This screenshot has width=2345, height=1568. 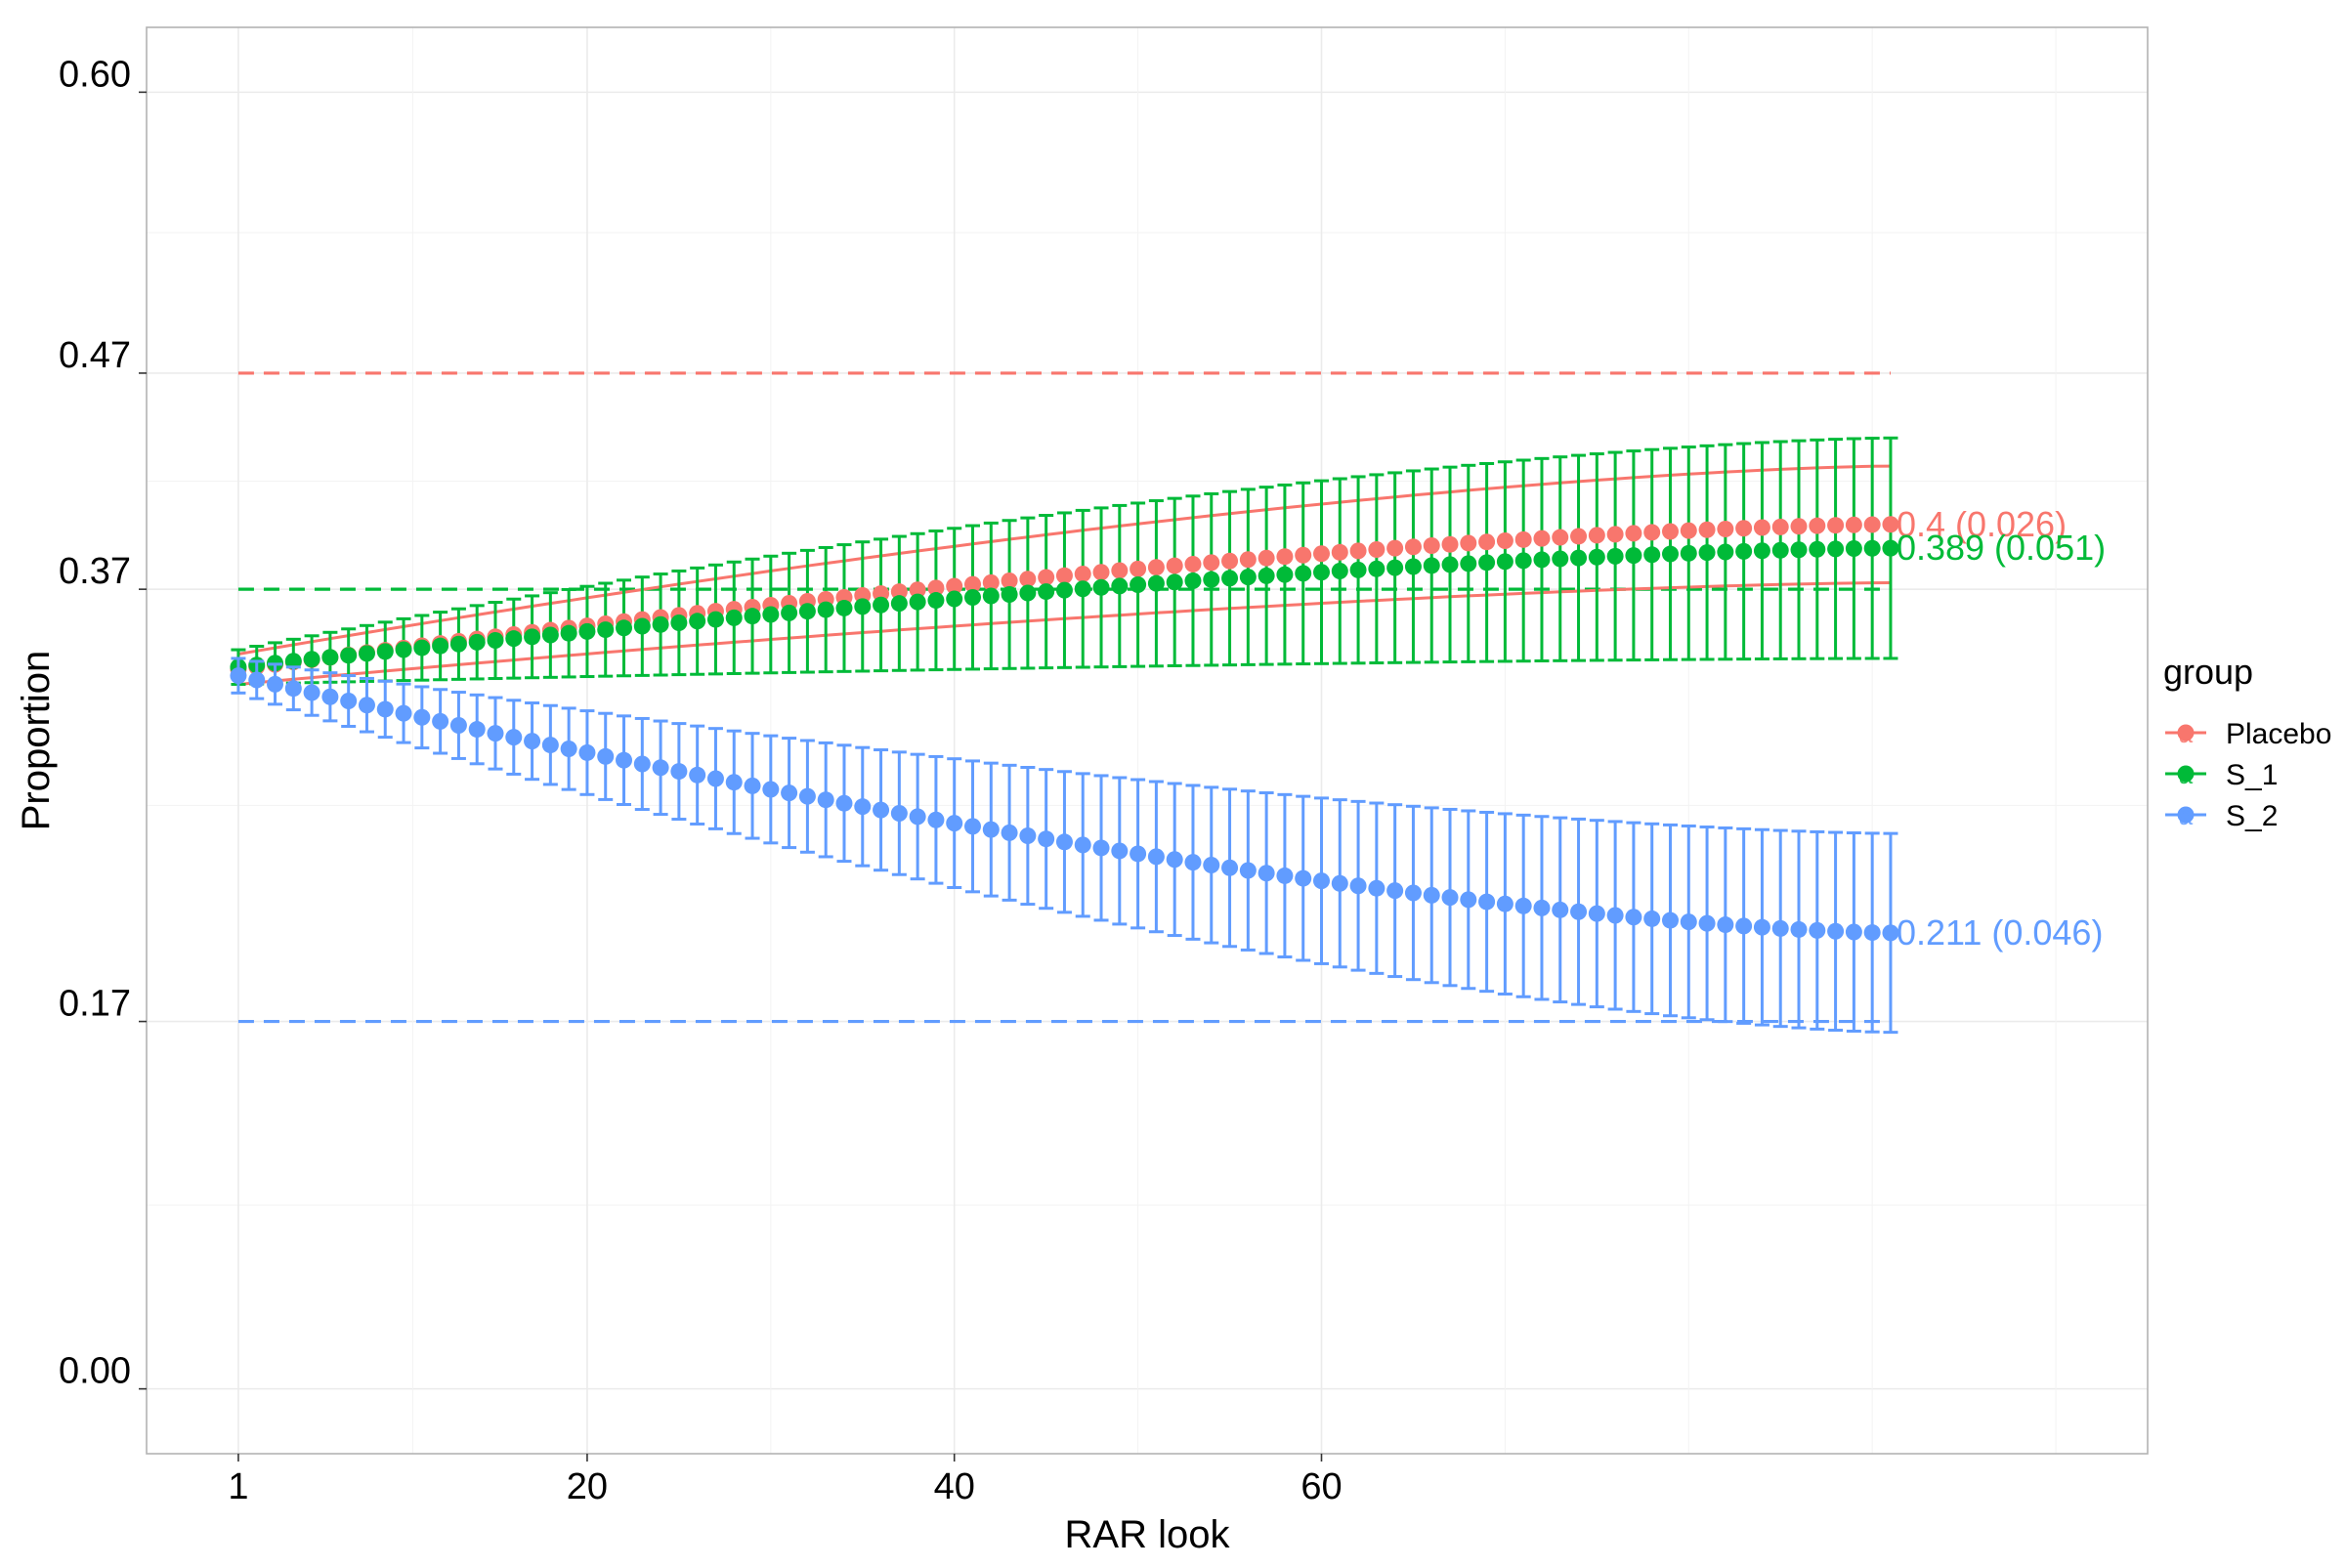 What do you see at coordinates (1148, 1534) in the screenshot?
I see `x-axis-title: RAR look` at bounding box center [1148, 1534].